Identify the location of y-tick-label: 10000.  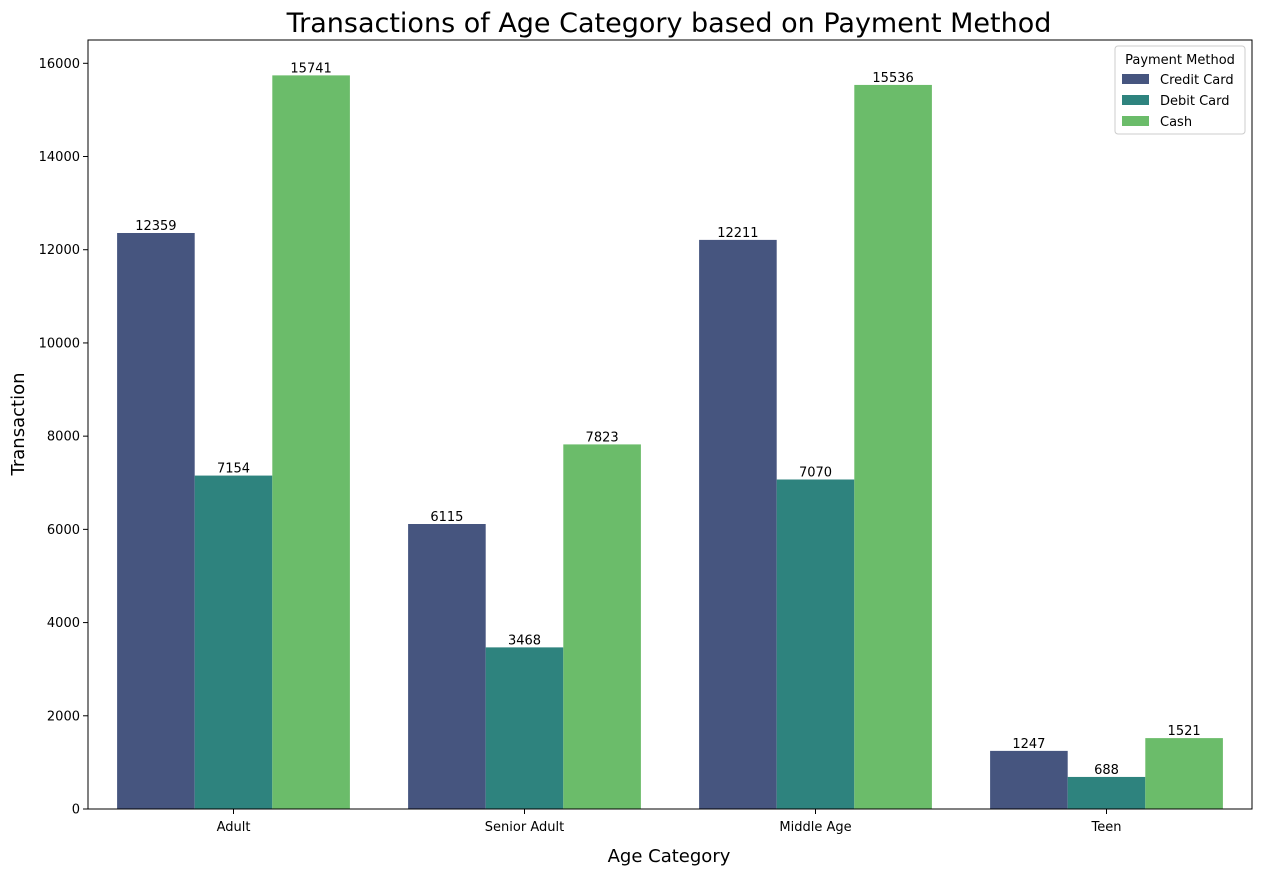
(59, 343).